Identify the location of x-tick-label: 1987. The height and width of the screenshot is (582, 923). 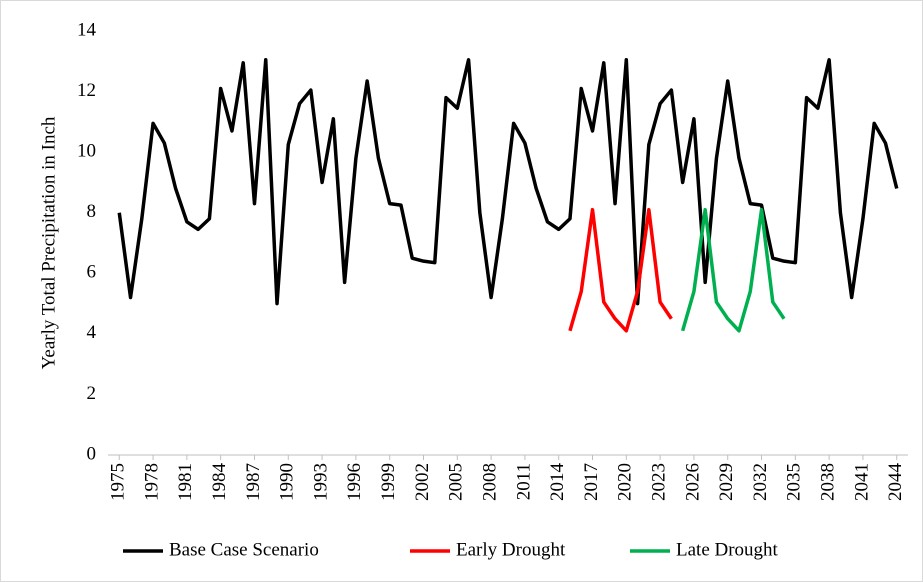
(253, 482).